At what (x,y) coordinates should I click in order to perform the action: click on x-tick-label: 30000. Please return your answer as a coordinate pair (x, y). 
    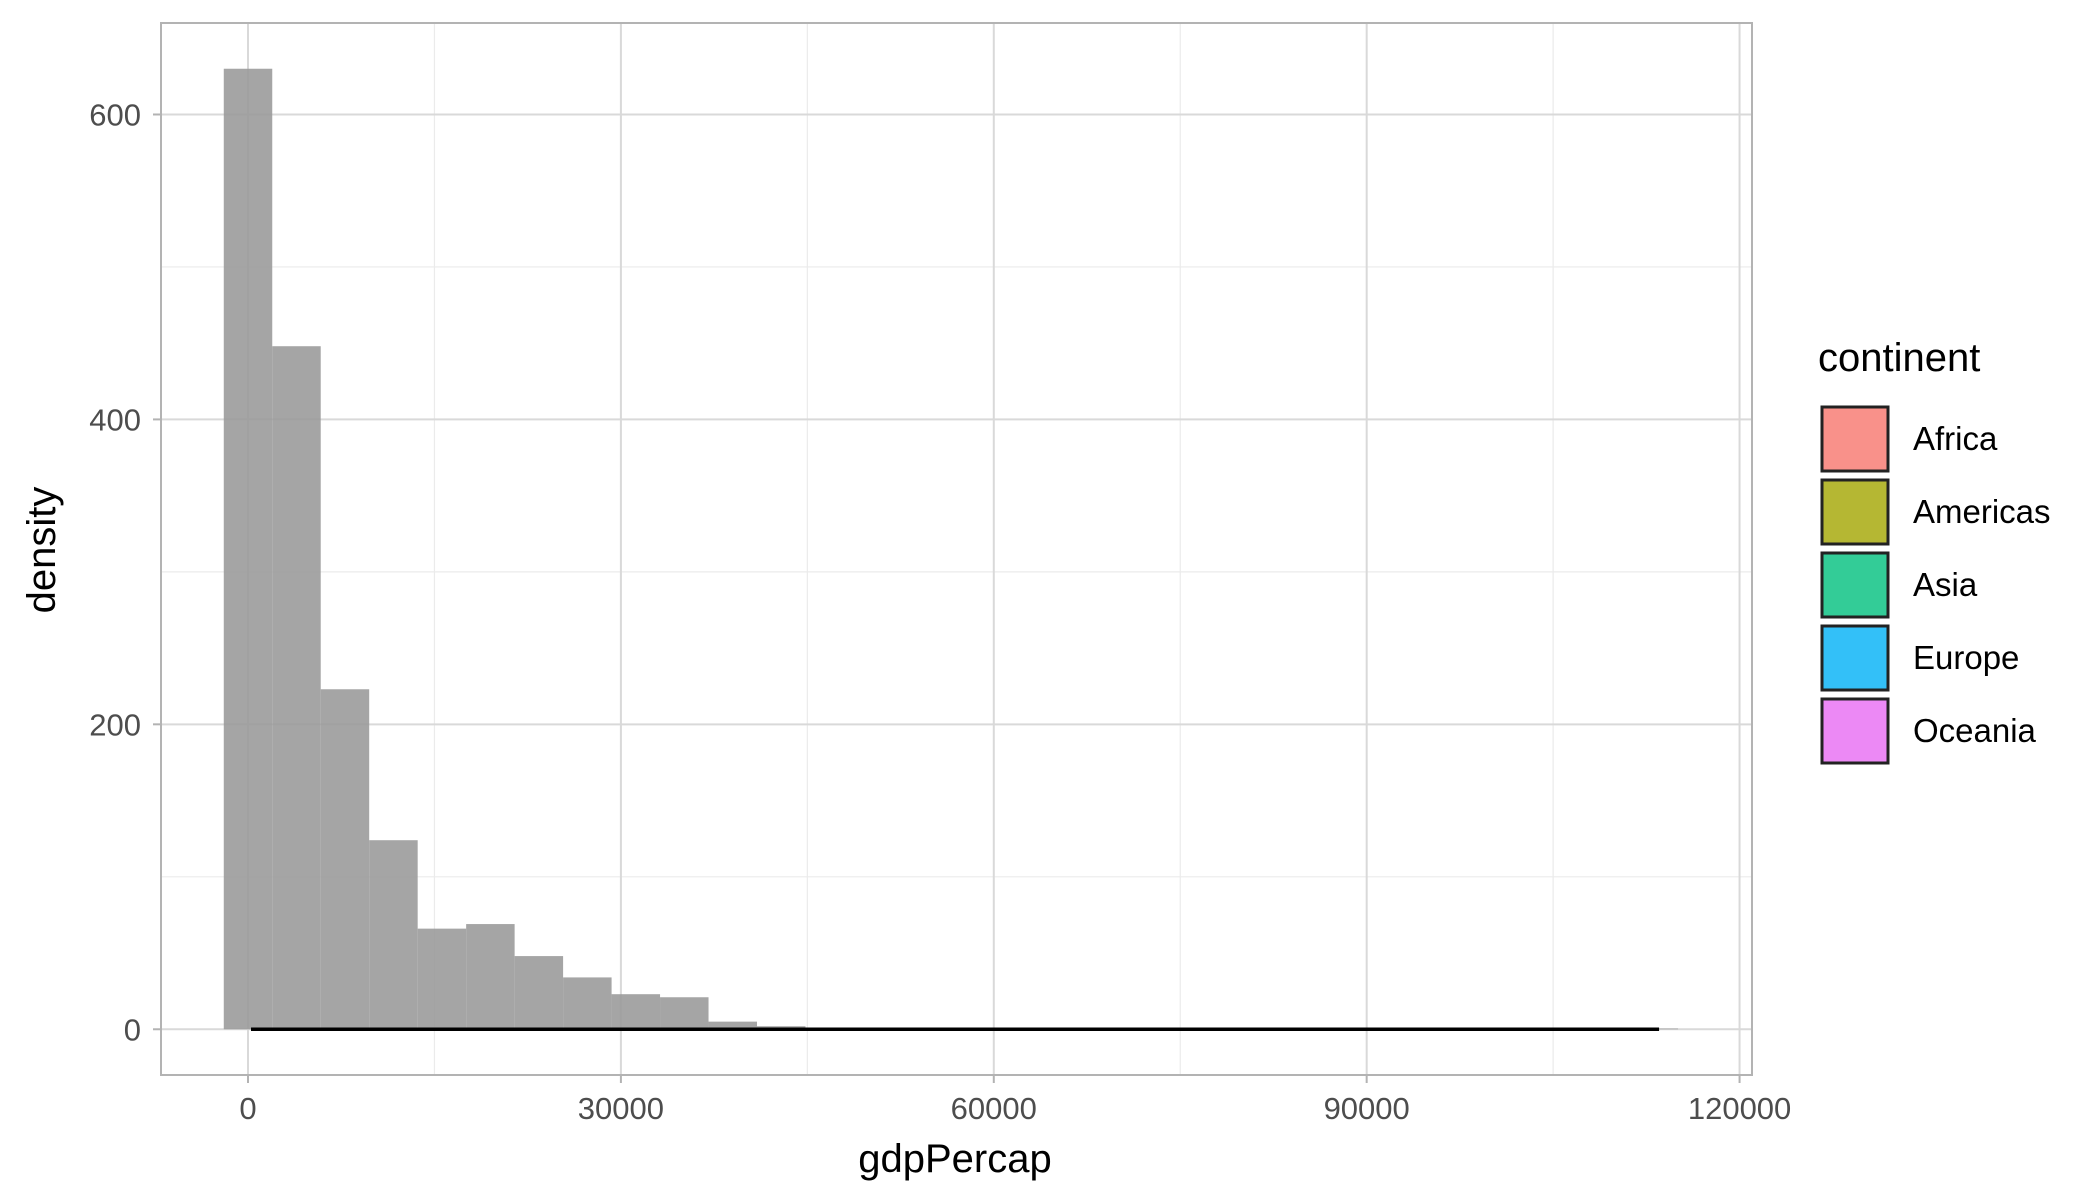
    Looking at the image, I should click on (621, 1108).